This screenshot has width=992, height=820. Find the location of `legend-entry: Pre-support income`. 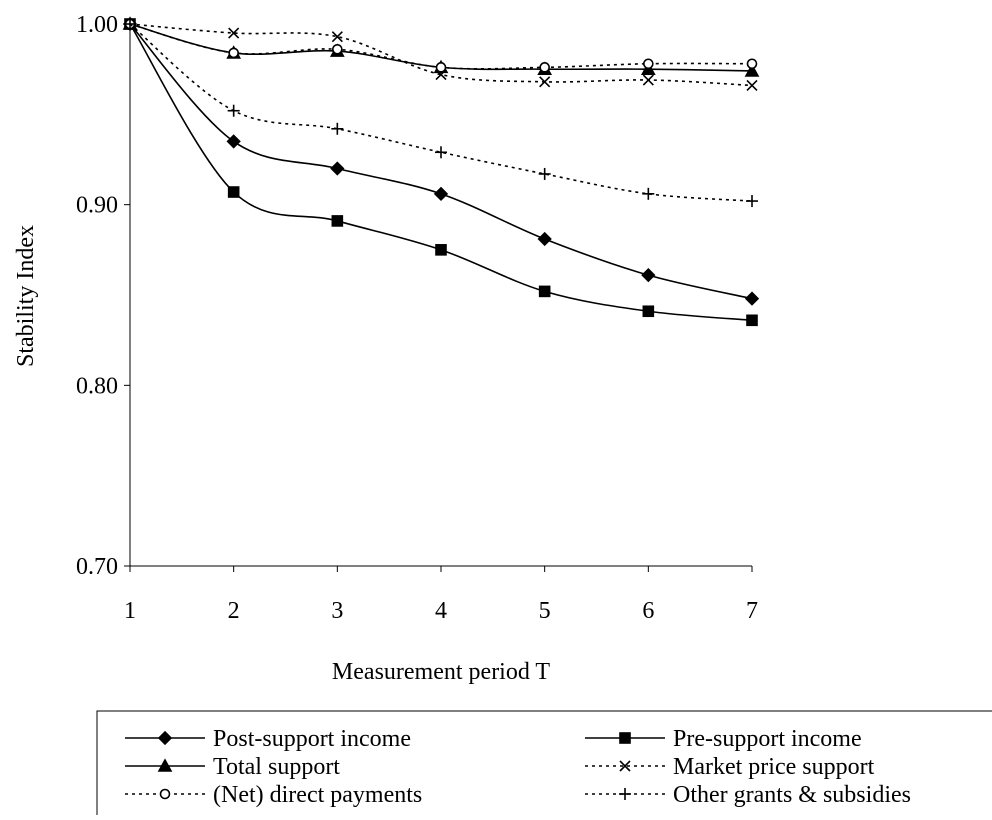

legend-entry: Pre-support income is located at coordinates (723, 739).